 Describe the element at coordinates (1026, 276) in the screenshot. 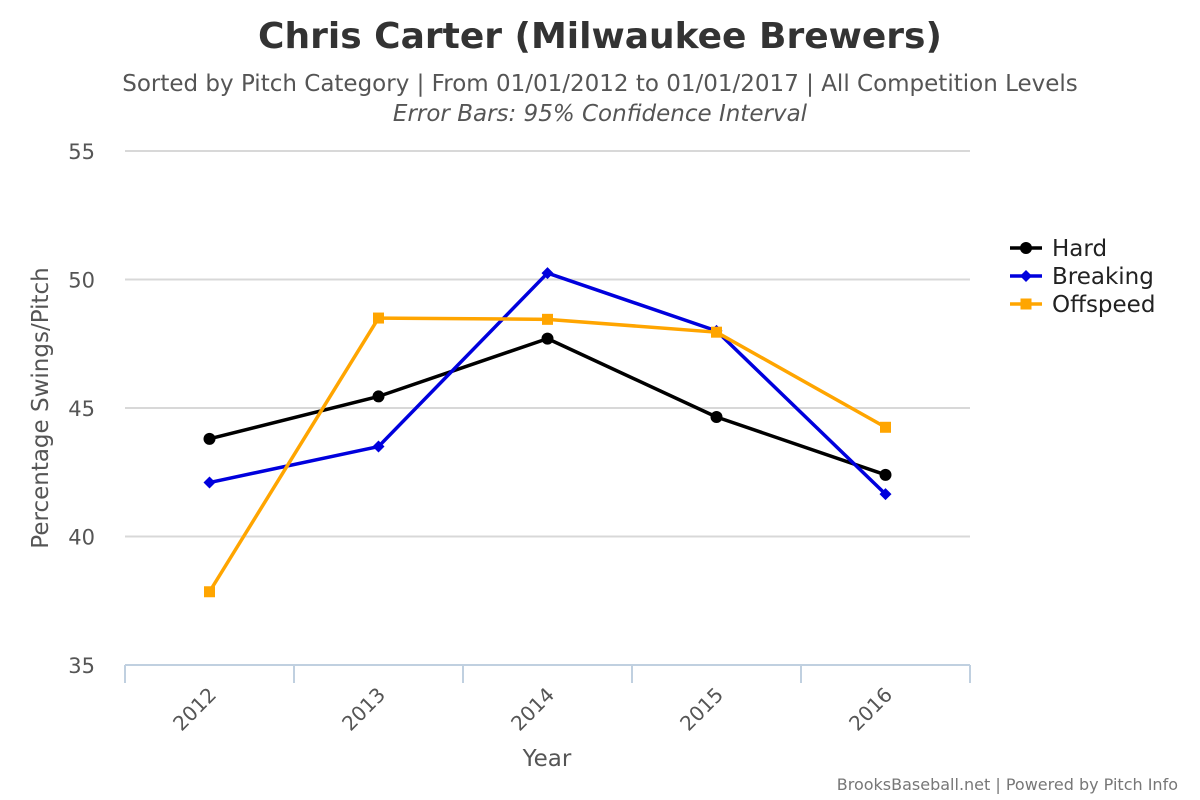

I see `legend-marker-breaking` at that location.